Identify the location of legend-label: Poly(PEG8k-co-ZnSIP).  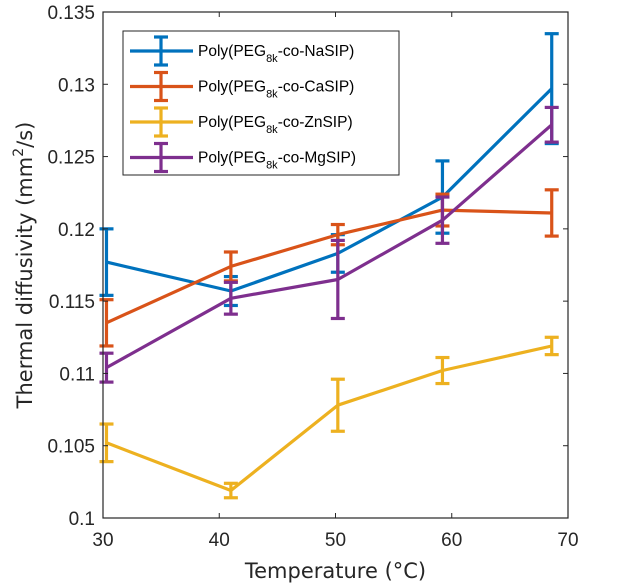
(275, 125).